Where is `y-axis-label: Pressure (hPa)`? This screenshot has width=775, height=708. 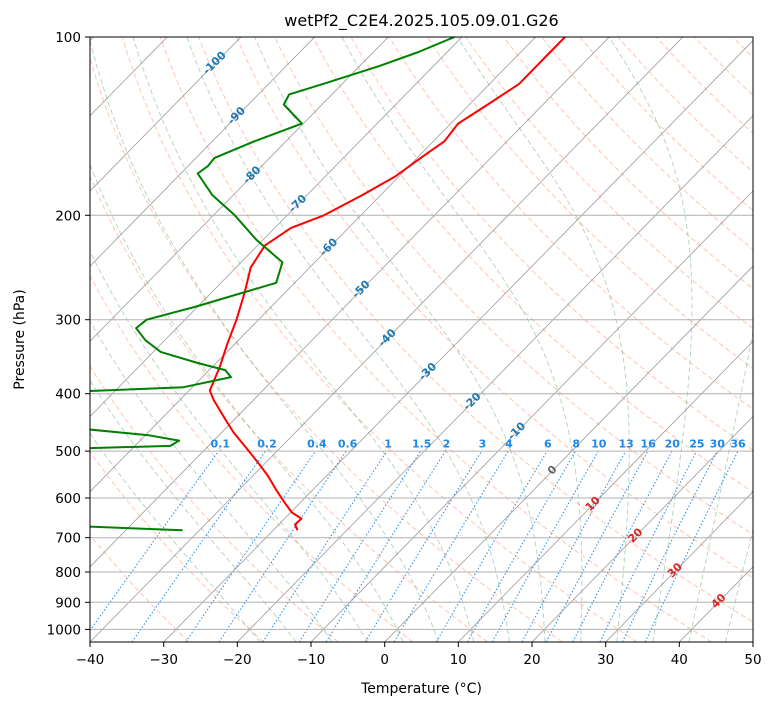 y-axis-label: Pressure (hPa) is located at coordinates (20, 339).